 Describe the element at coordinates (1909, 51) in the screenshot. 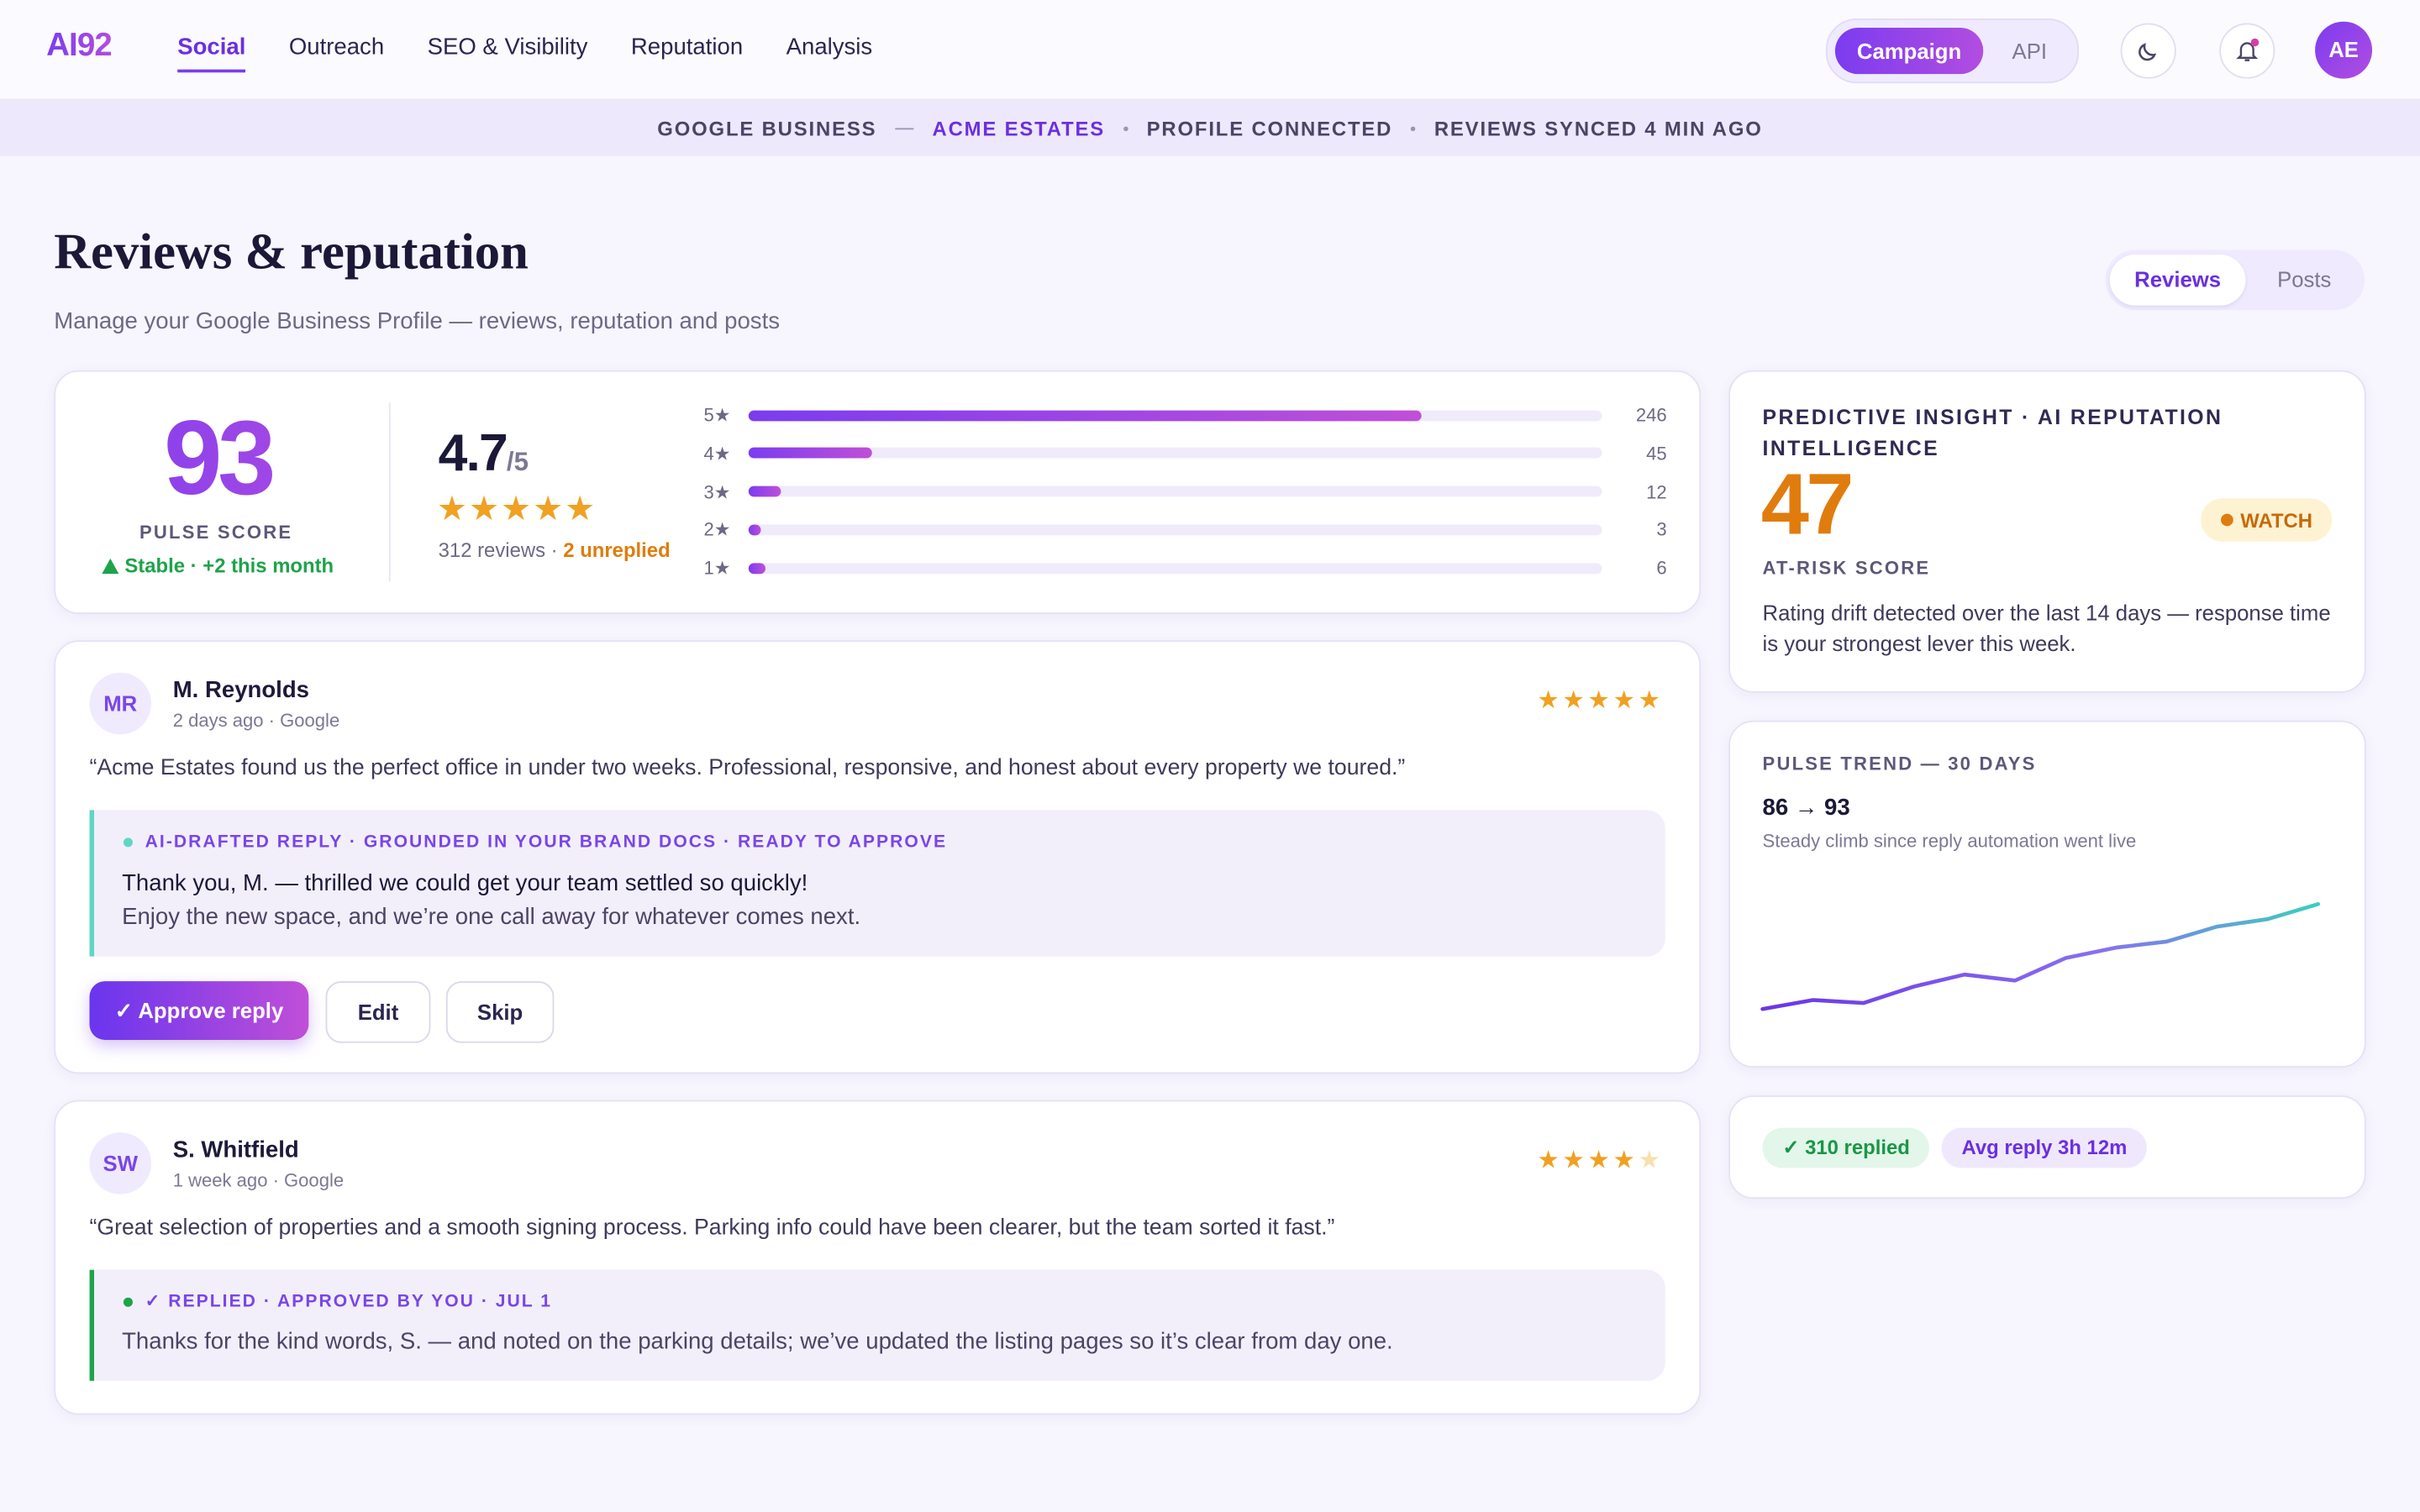

I see `toggle-campaign: Campaign` at that location.